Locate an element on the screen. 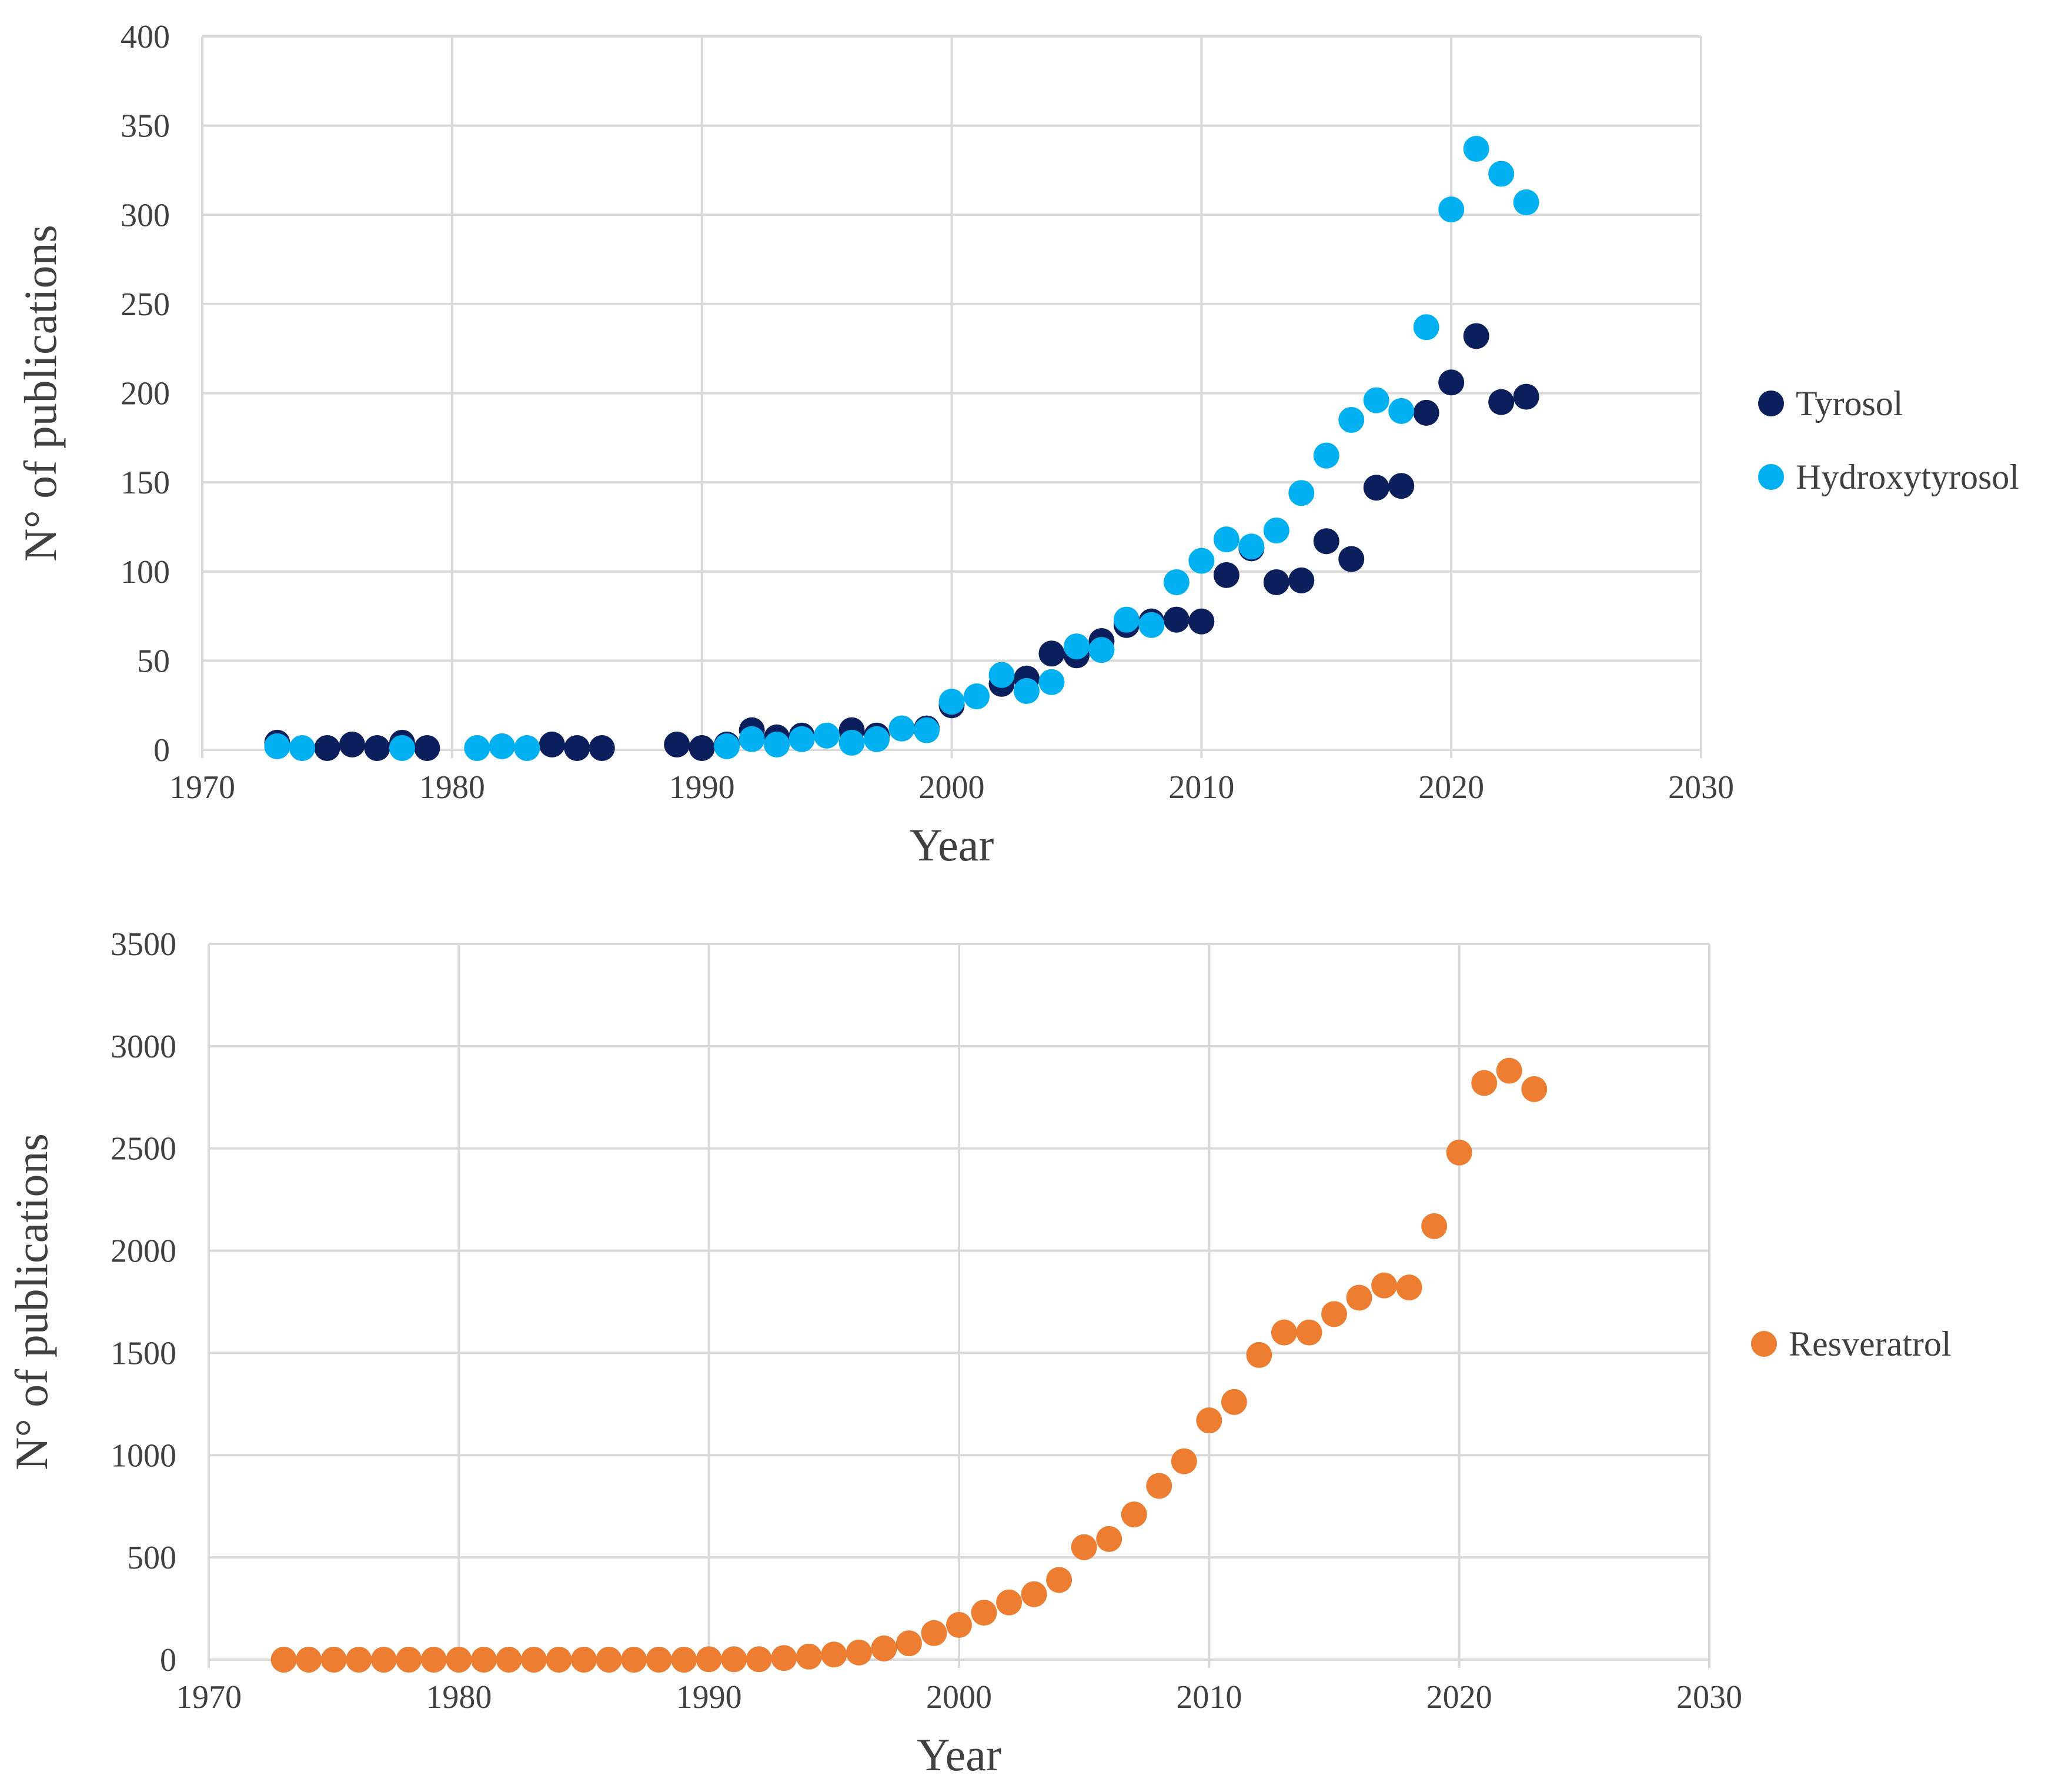 This screenshot has width=2048, height=1792. x-tick-label: 1990 is located at coordinates (702, 788).